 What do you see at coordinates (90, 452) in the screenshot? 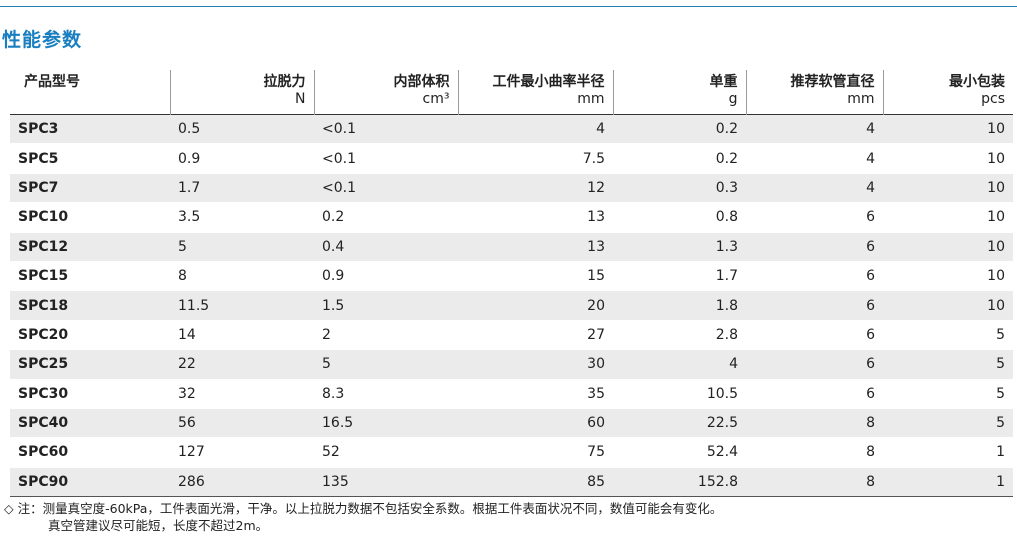
I see `cell-model: SPC60` at bounding box center [90, 452].